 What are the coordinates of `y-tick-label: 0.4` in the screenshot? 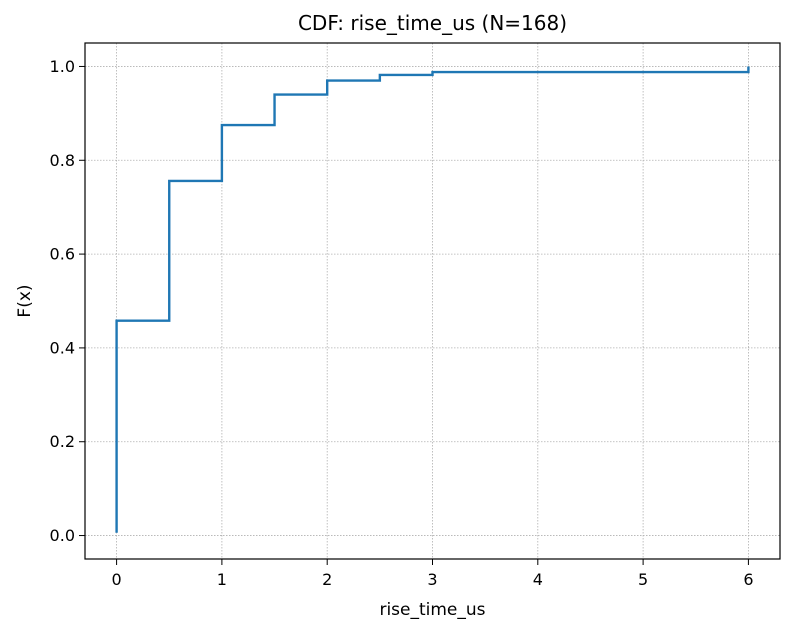 It's located at (62, 347).